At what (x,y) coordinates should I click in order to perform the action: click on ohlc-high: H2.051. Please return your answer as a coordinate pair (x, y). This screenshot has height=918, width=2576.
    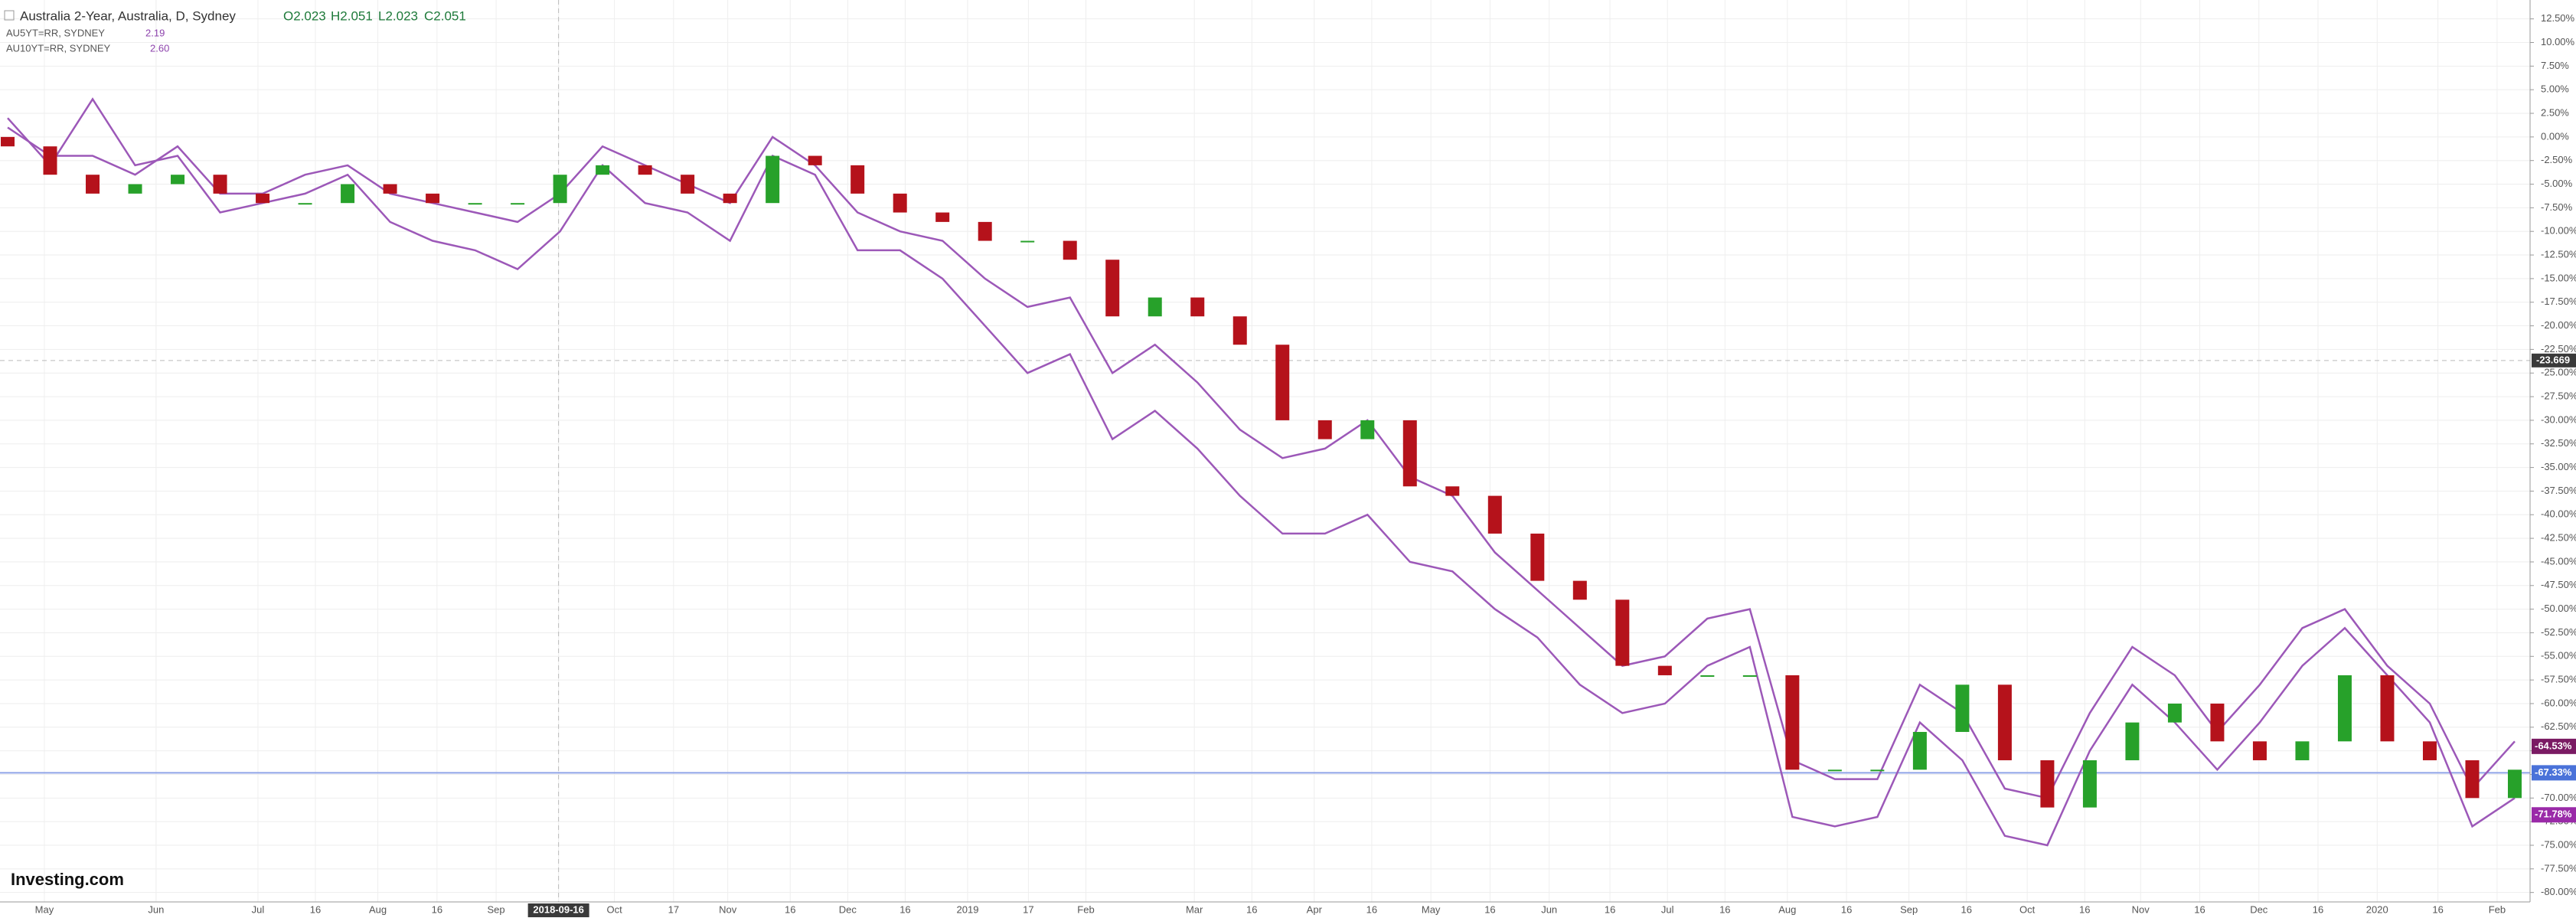
    Looking at the image, I should click on (352, 15).